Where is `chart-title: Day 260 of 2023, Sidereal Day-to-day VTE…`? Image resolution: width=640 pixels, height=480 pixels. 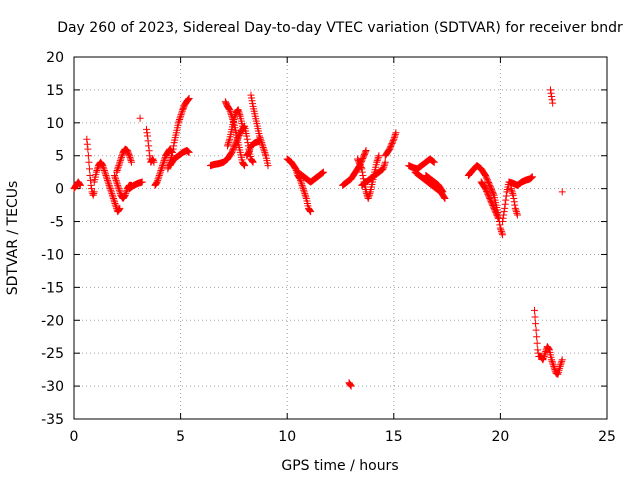 chart-title: Day 260 of 2023, Sidereal Day-to-day VTE… is located at coordinates (340, 28).